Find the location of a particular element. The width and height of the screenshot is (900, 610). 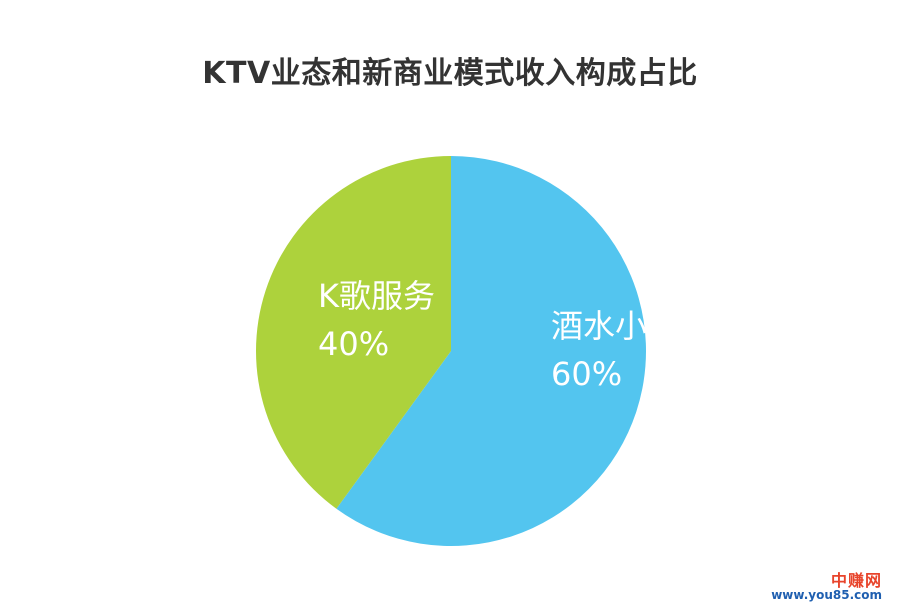

chart-title: KTV业态和新商业模式收入构成占比 is located at coordinates (450, 73).